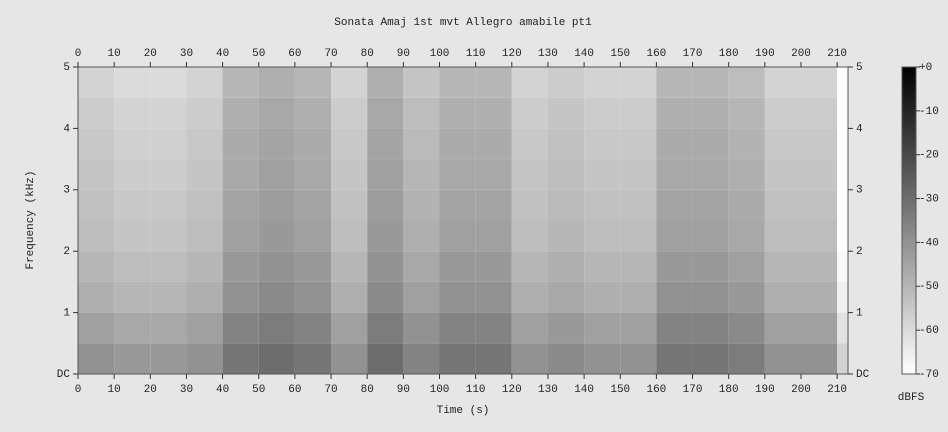 This screenshot has height=432, width=948. I want to click on x-tick-label: 100, so click(440, 390).